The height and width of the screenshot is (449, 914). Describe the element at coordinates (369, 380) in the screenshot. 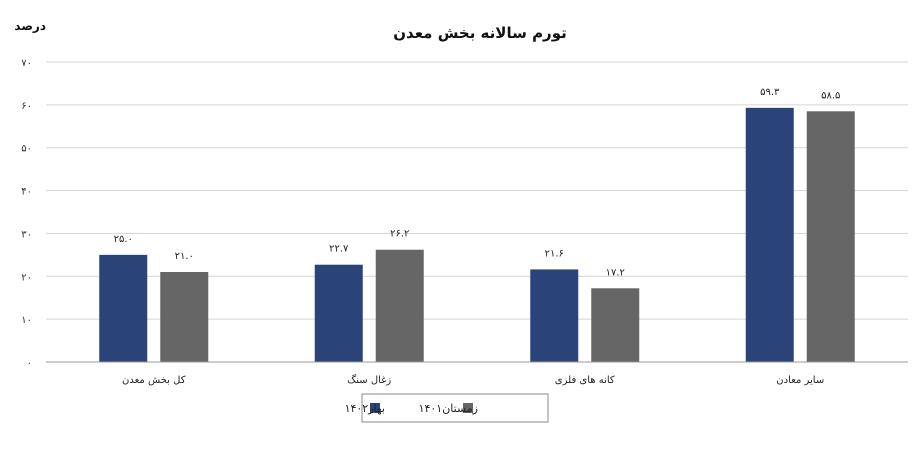

I see `x-category-label: زغال سنگ` at that location.